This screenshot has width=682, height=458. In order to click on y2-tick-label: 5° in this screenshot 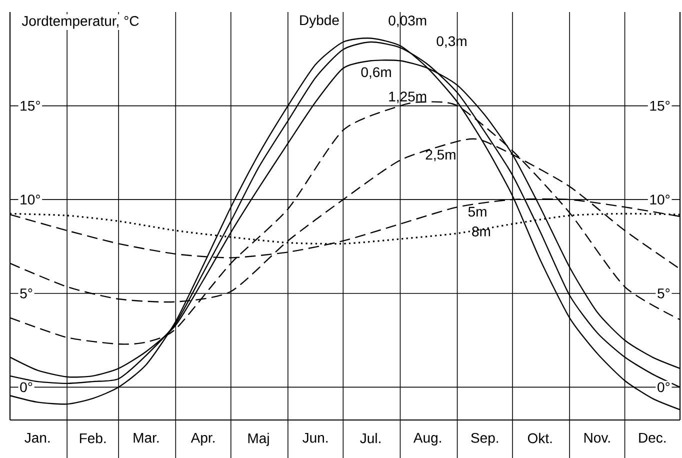, I will do `click(664, 293)`.